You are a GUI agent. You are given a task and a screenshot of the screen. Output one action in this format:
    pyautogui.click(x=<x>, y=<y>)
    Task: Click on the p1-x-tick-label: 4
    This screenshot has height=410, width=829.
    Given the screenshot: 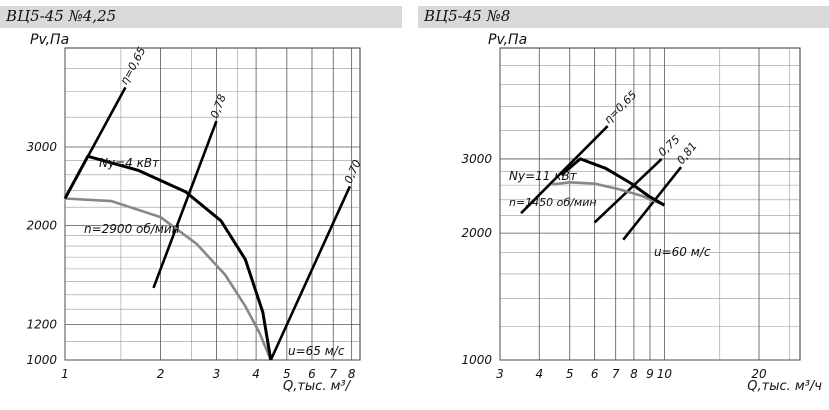 What is the action you would take?
    pyautogui.click(x=256, y=374)
    